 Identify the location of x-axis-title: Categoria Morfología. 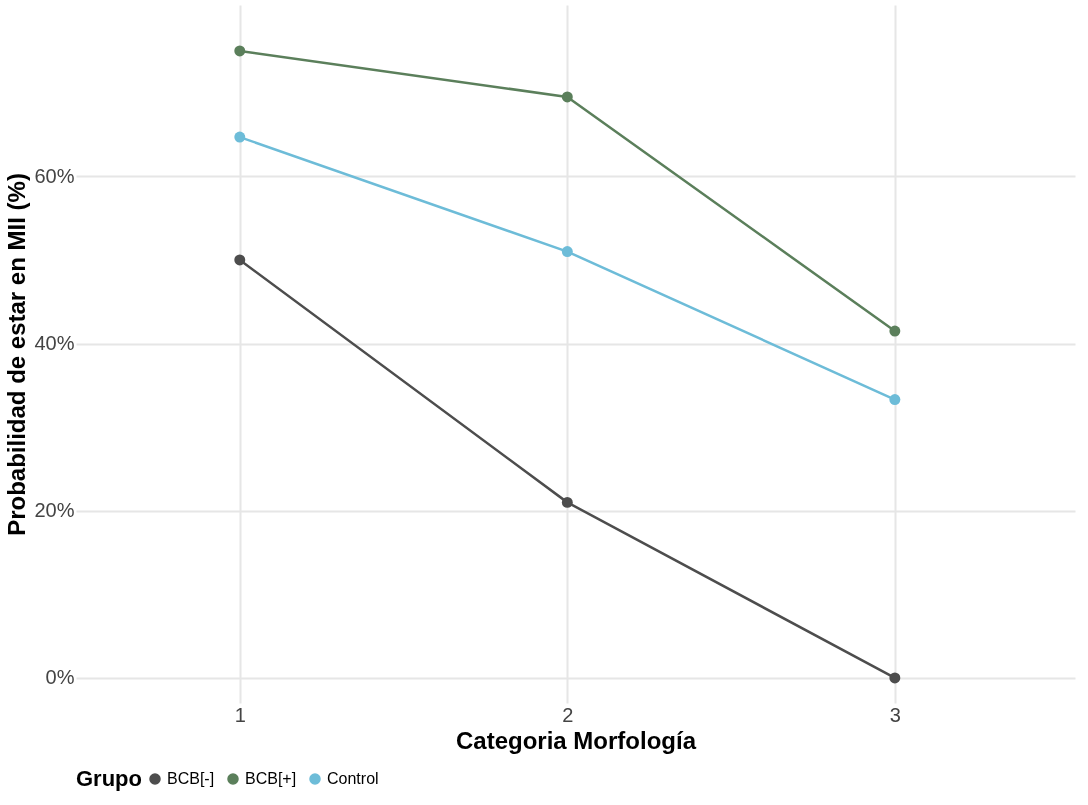
(576, 740).